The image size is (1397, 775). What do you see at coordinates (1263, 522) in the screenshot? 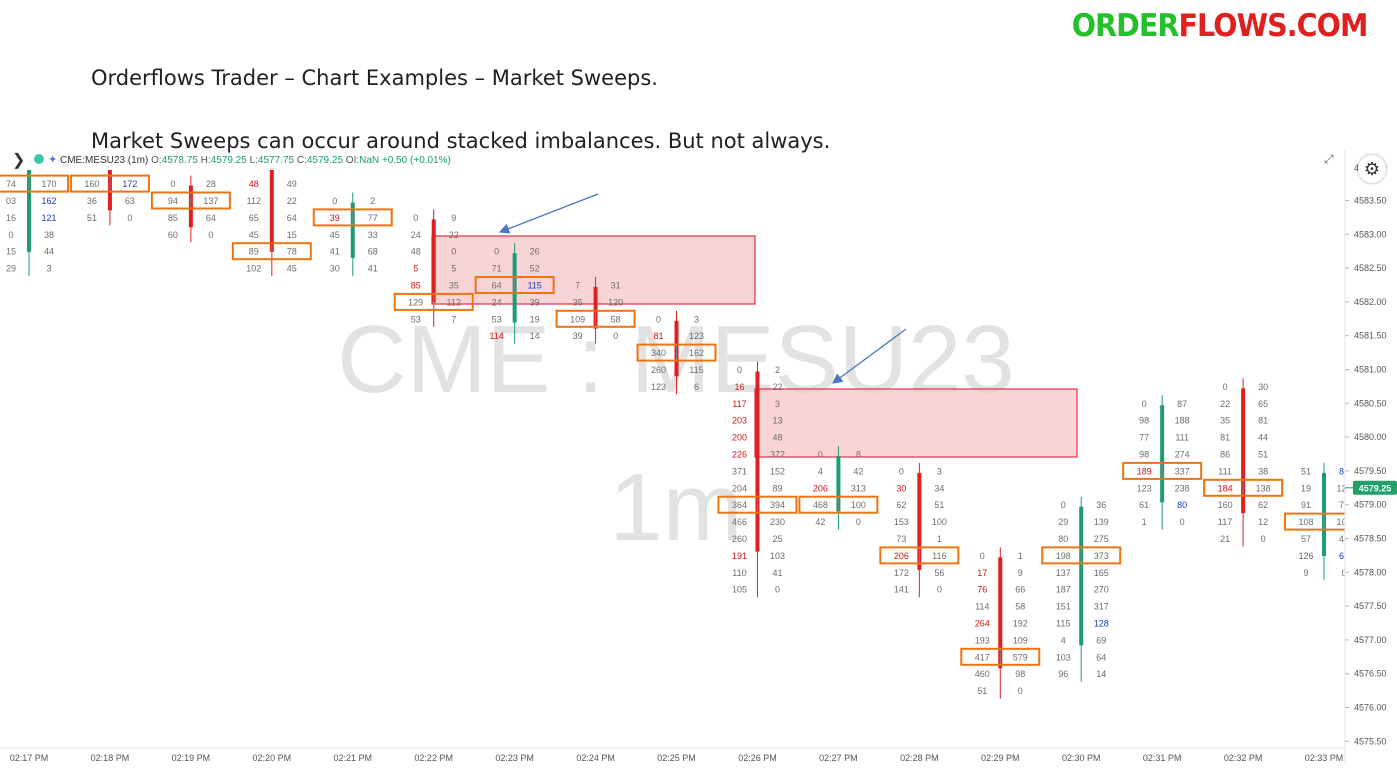
I see `ask-volume: 12` at bounding box center [1263, 522].